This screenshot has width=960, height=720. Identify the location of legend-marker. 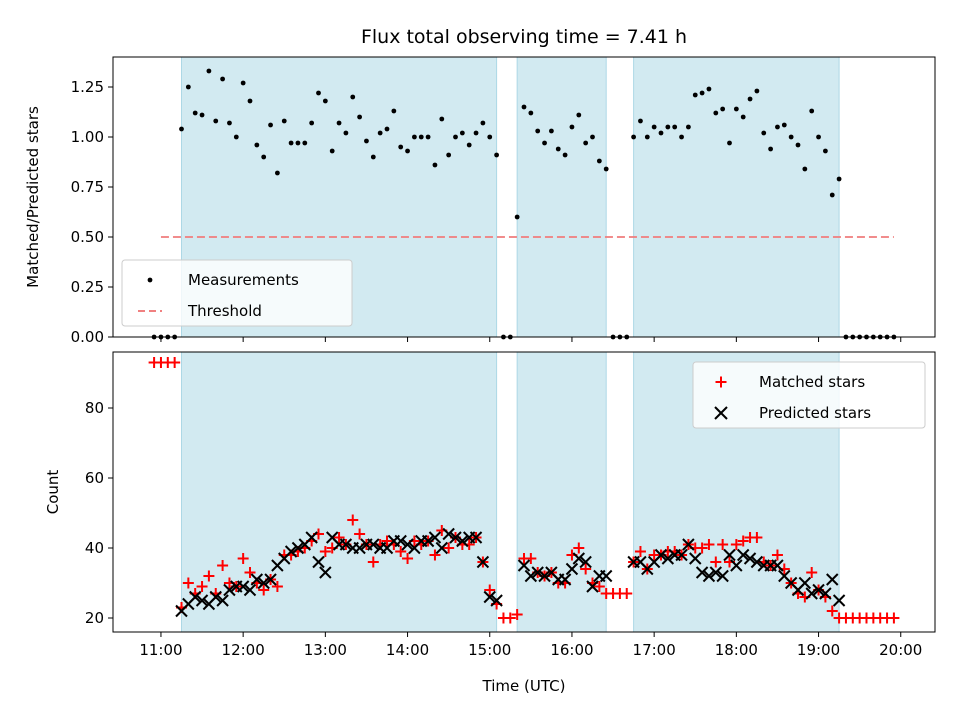
(721, 382).